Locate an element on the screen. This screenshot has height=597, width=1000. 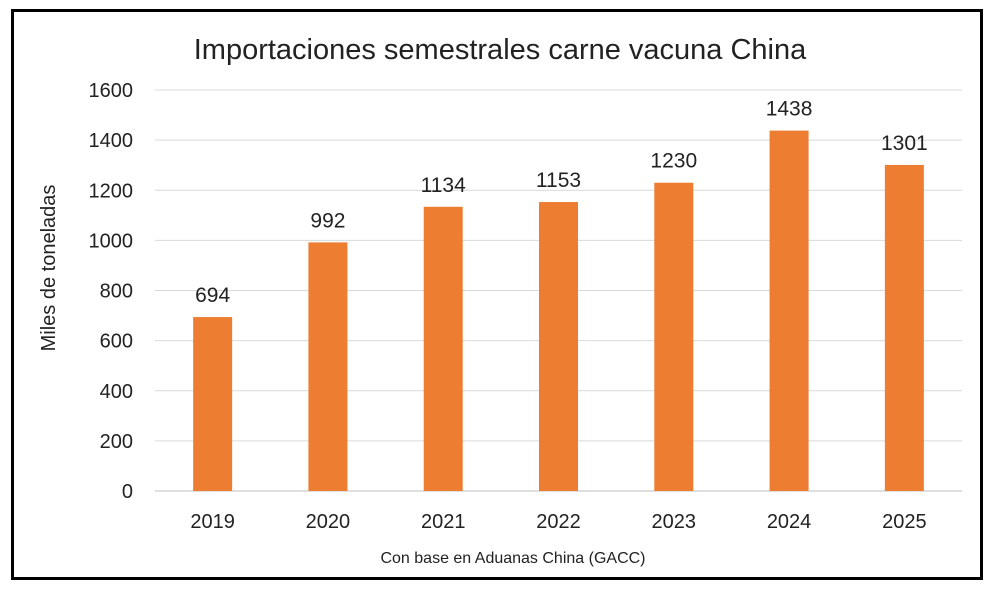
y-tick-label: 1400 is located at coordinates (111, 141).